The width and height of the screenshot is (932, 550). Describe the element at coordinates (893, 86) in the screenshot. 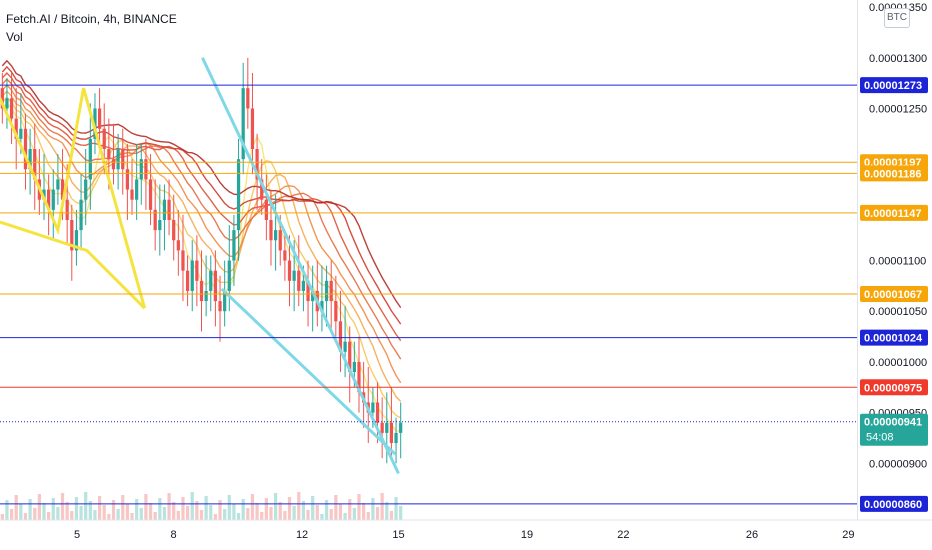

I see `price-level-label: 0.00001273` at that location.